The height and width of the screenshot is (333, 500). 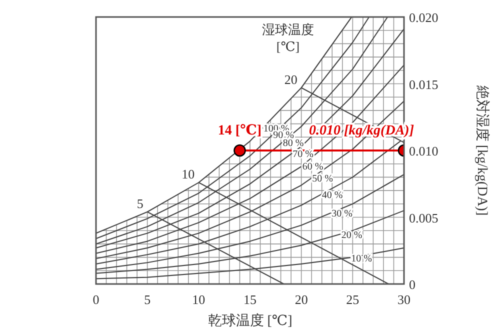 I want to click on series-label: 30 %, so click(x=342, y=214).